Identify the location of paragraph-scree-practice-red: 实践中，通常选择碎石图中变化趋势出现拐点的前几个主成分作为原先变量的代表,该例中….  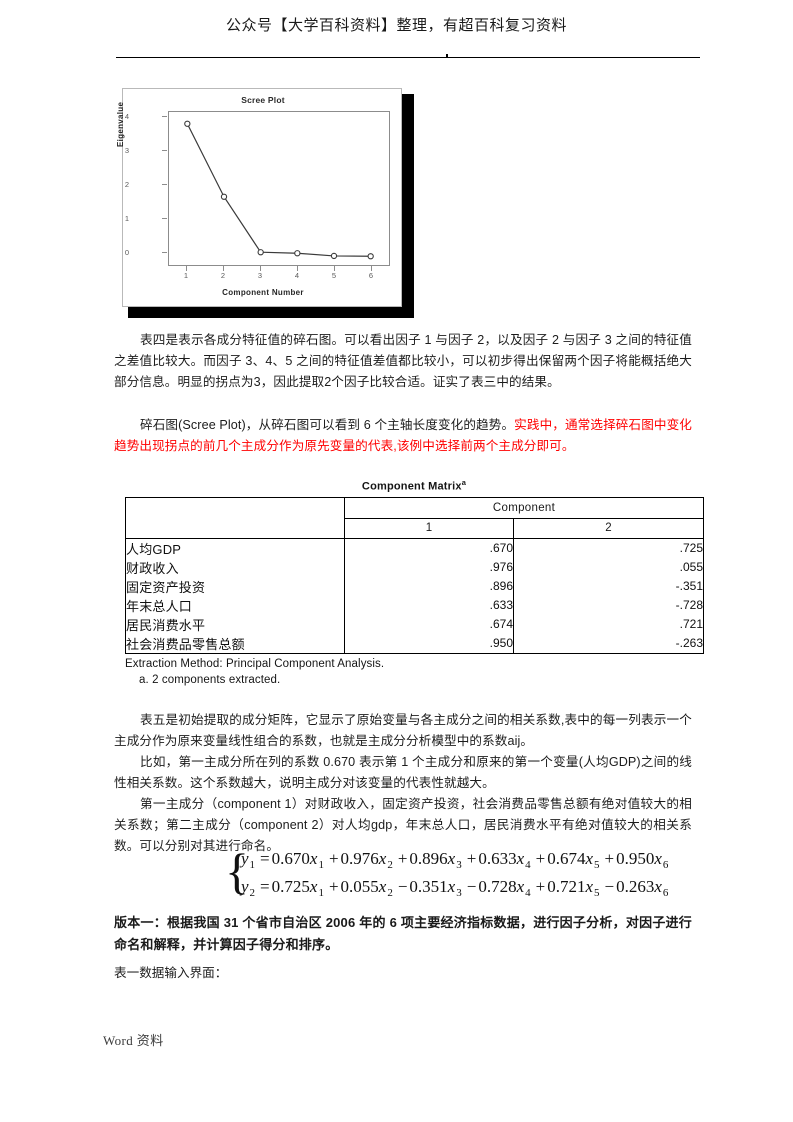
(403, 435).